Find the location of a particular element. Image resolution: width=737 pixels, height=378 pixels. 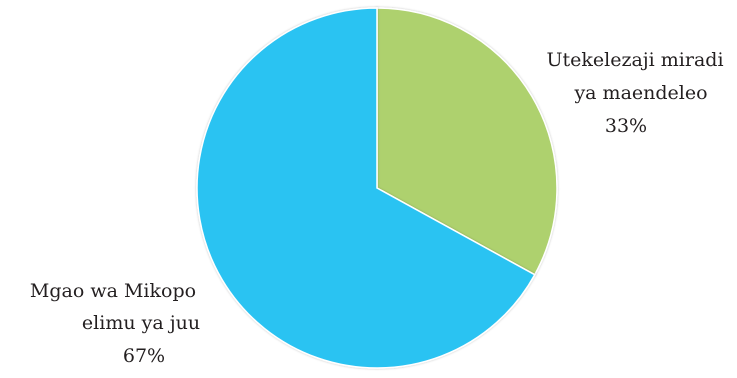

slice-value-label-utekelezaji: 33% is located at coordinates (626, 126).